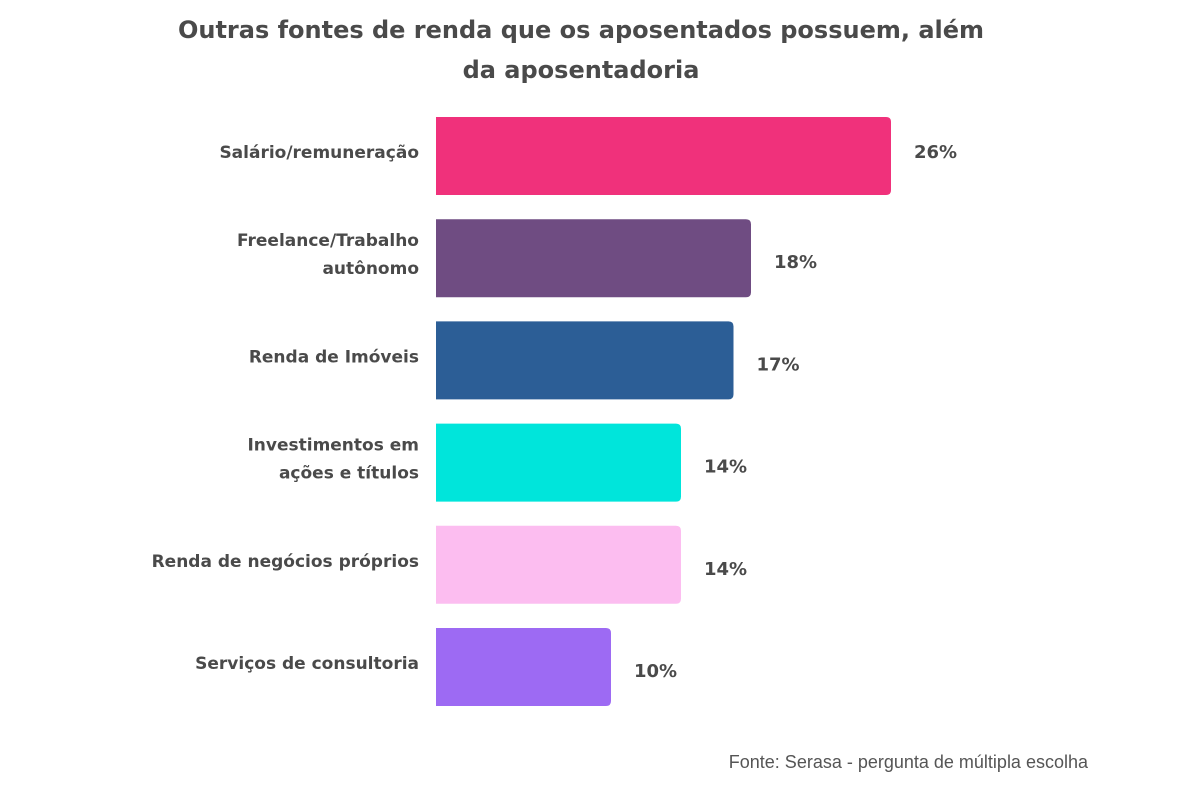 The width and height of the screenshot is (1202, 796). I want to click on category-label: Renda de negócios próprios, so click(285, 562).